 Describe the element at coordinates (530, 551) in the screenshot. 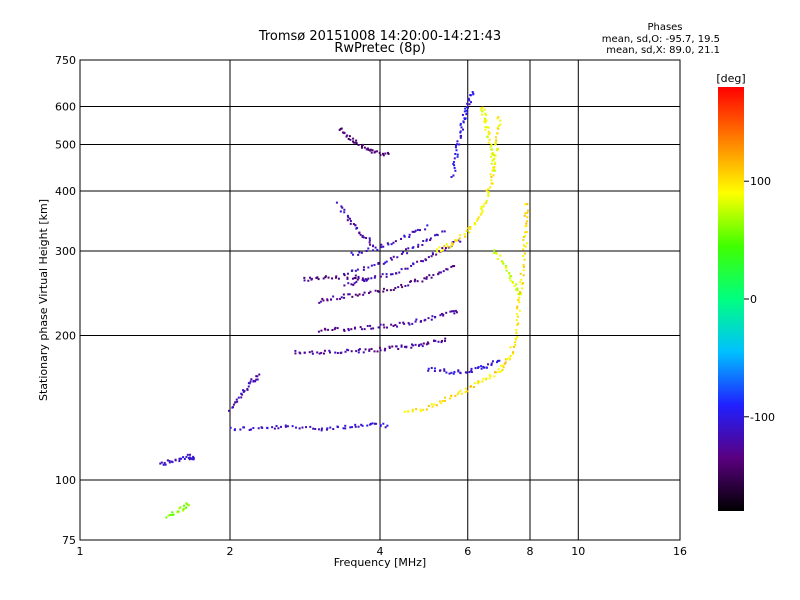

I see `x-tick-label: 8` at that location.